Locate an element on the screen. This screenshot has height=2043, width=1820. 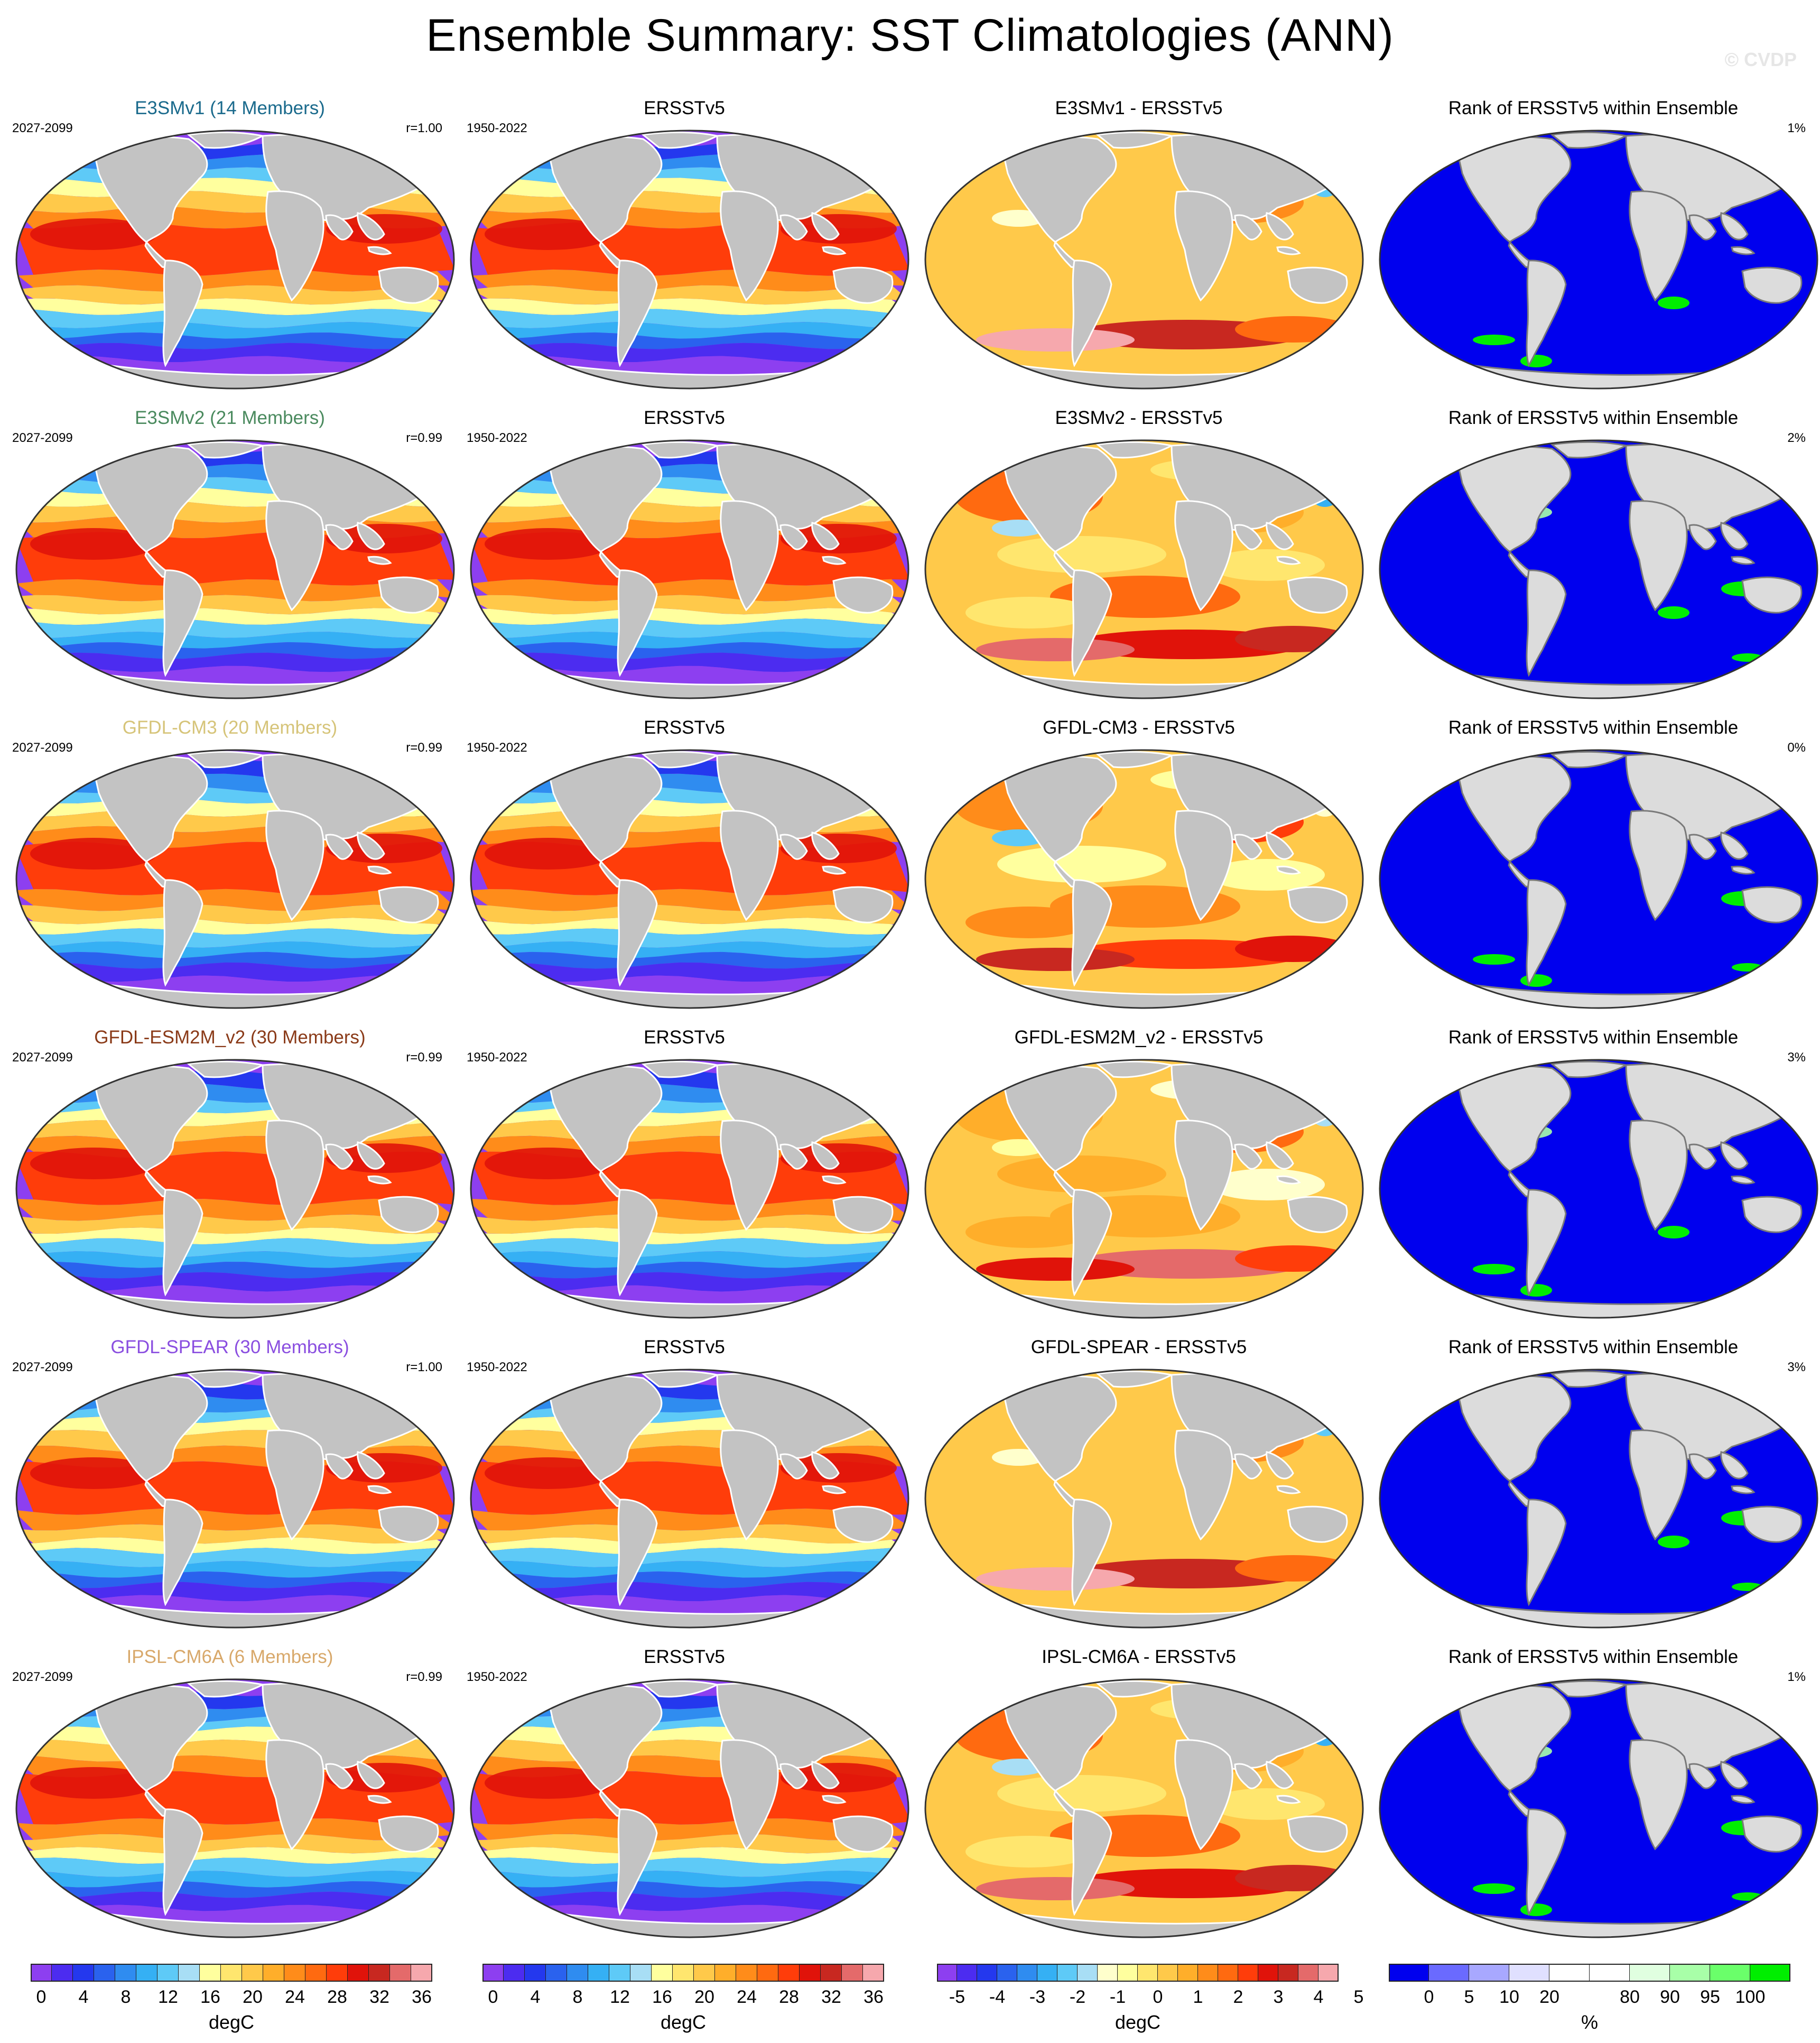
panel-title: E3SMv2 (21 Members) is located at coordinates (230, 418).